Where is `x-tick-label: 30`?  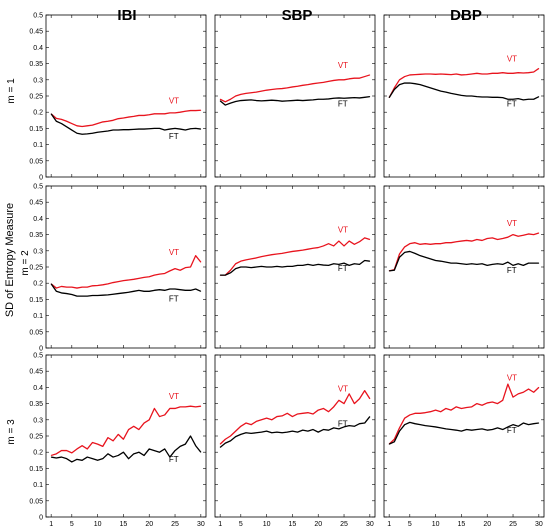 x-tick-label: 30 is located at coordinates (539, 524).